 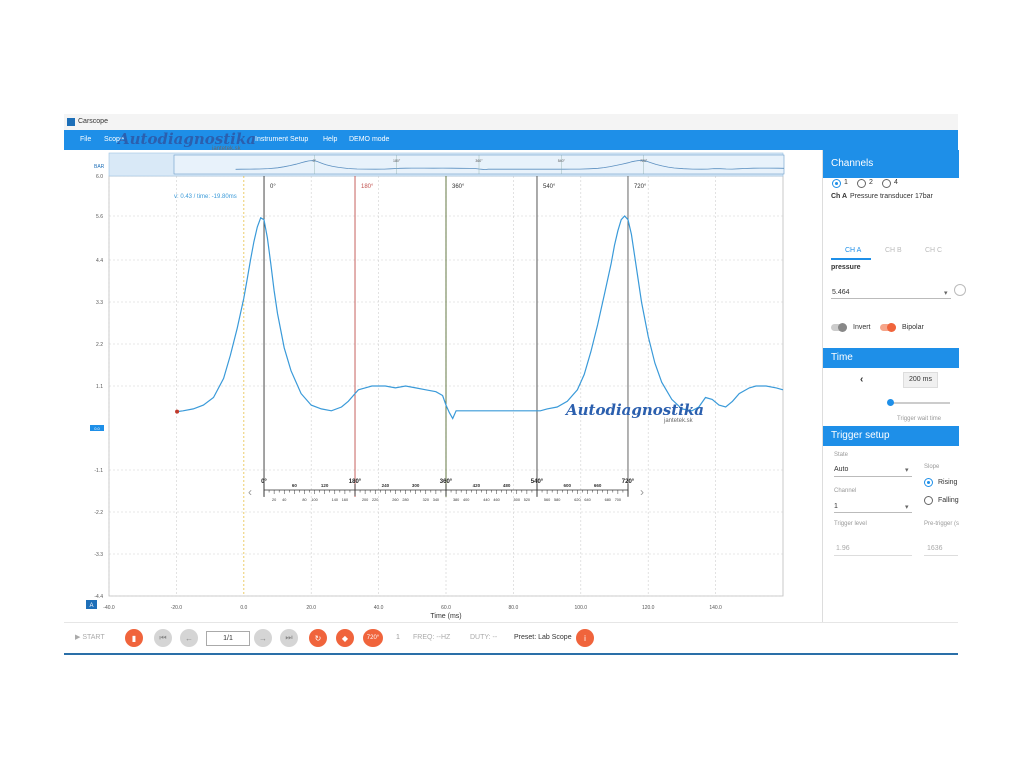 I want to click on y-axis-unit: BAR, so click(x=99, y=167).